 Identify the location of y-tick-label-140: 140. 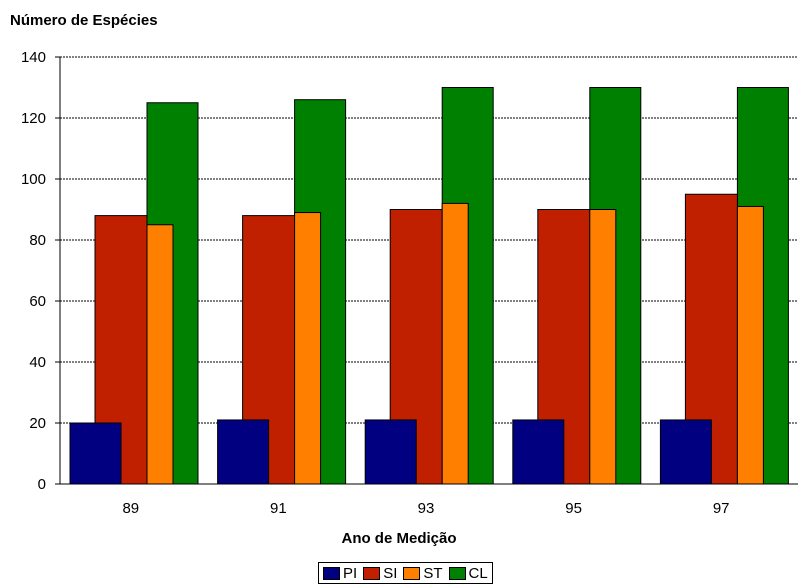
(33, 57).